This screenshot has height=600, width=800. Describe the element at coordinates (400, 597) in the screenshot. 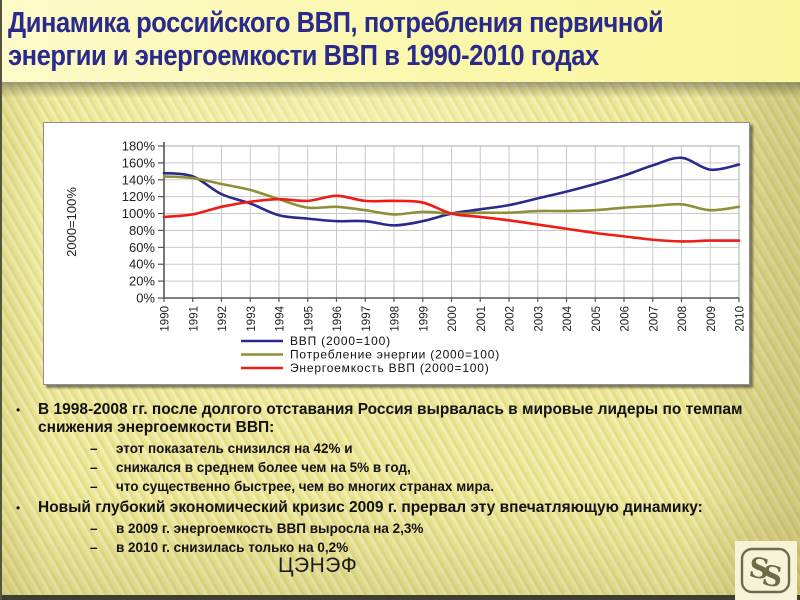

I see `bottom-edge-strip` at that location.